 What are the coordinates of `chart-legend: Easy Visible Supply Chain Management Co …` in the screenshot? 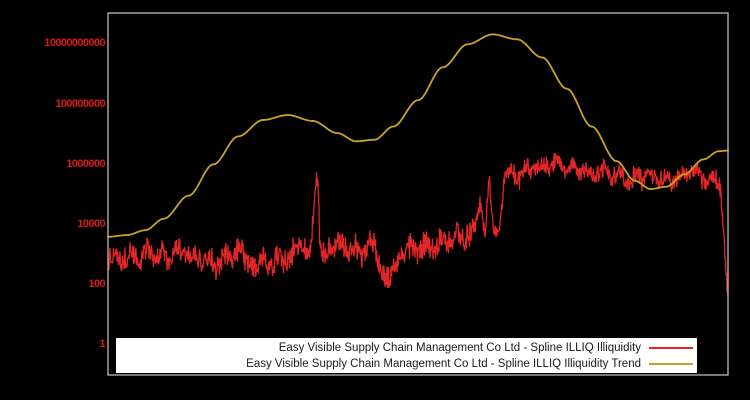 It's located at (406, 355).